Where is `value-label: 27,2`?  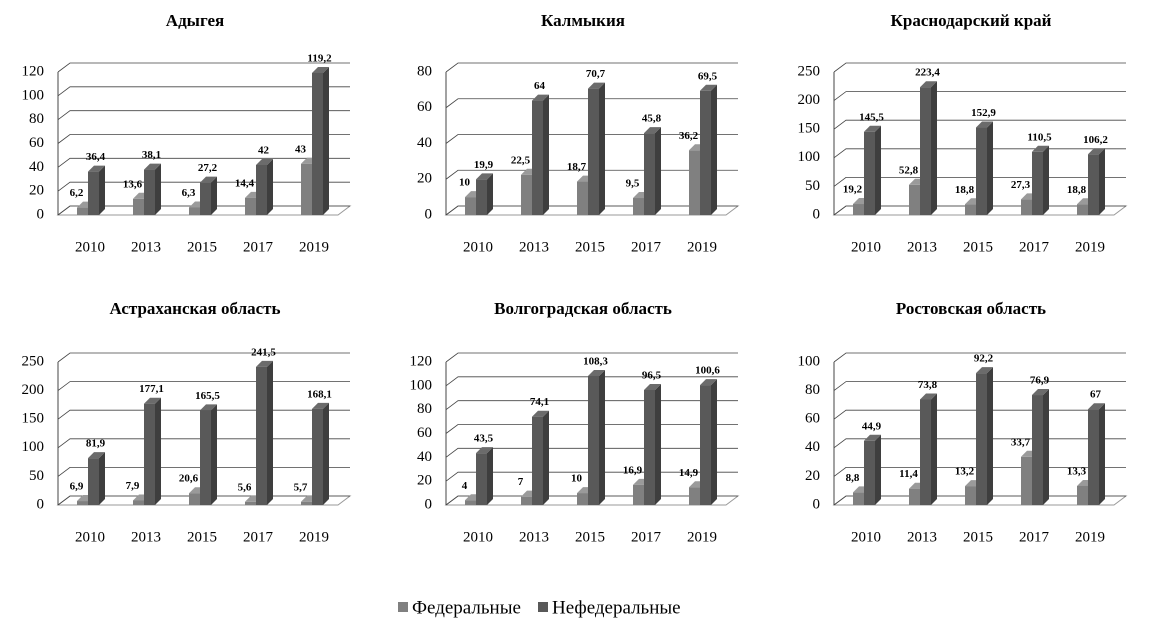 value-label: 27,2 is located at coordinates (208, 168).